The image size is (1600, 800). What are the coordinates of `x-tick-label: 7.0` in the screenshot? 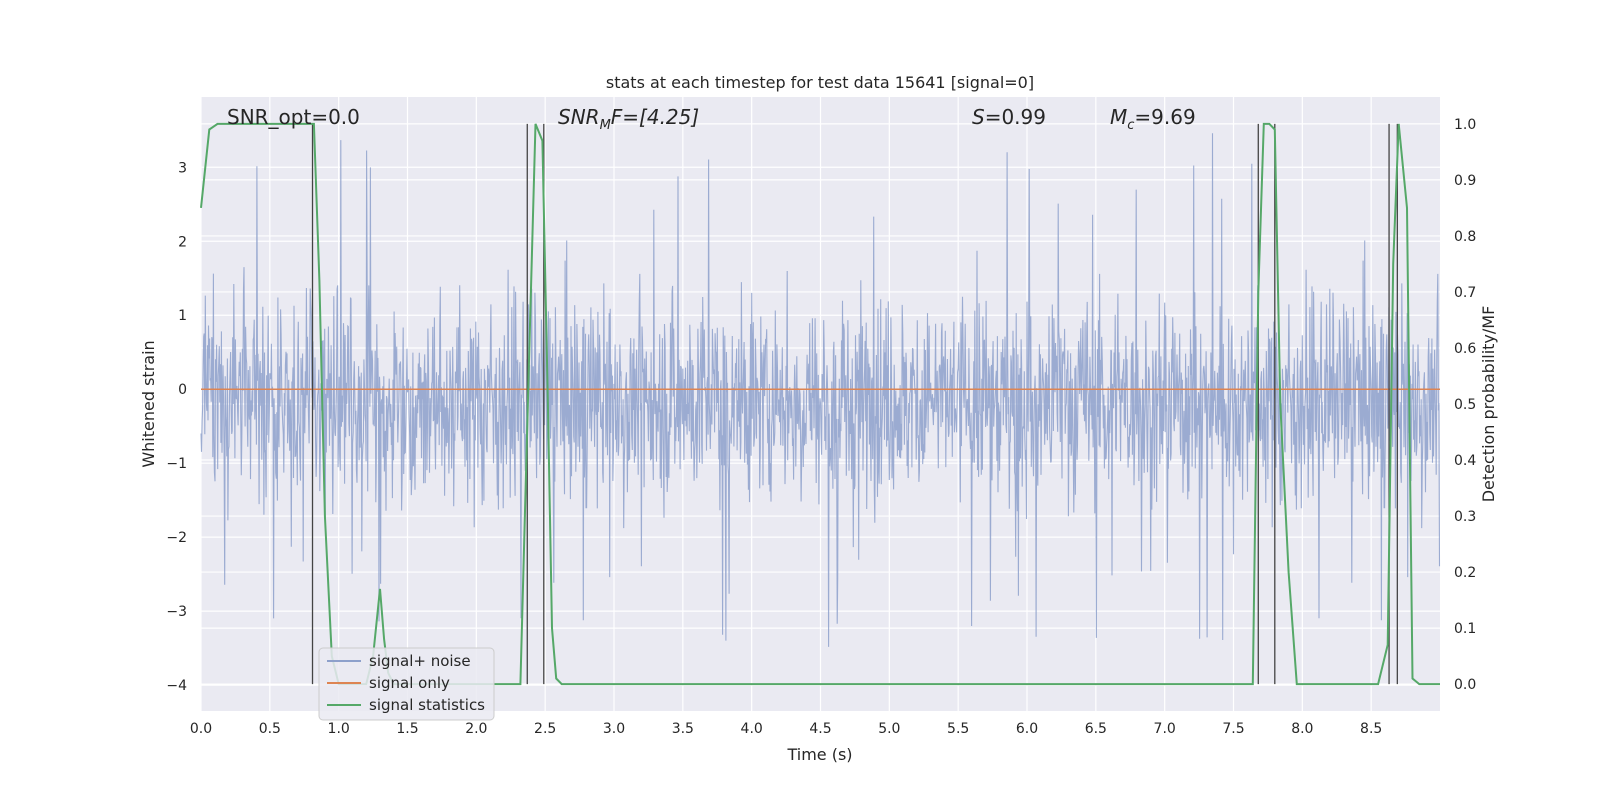 It's located at (1165, 729).